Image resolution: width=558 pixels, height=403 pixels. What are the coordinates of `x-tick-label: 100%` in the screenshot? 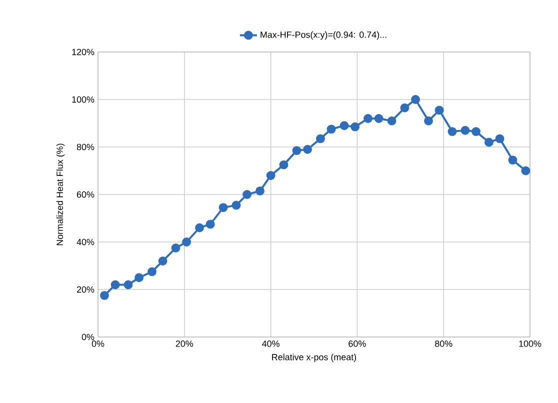 It's located at (530, 343).